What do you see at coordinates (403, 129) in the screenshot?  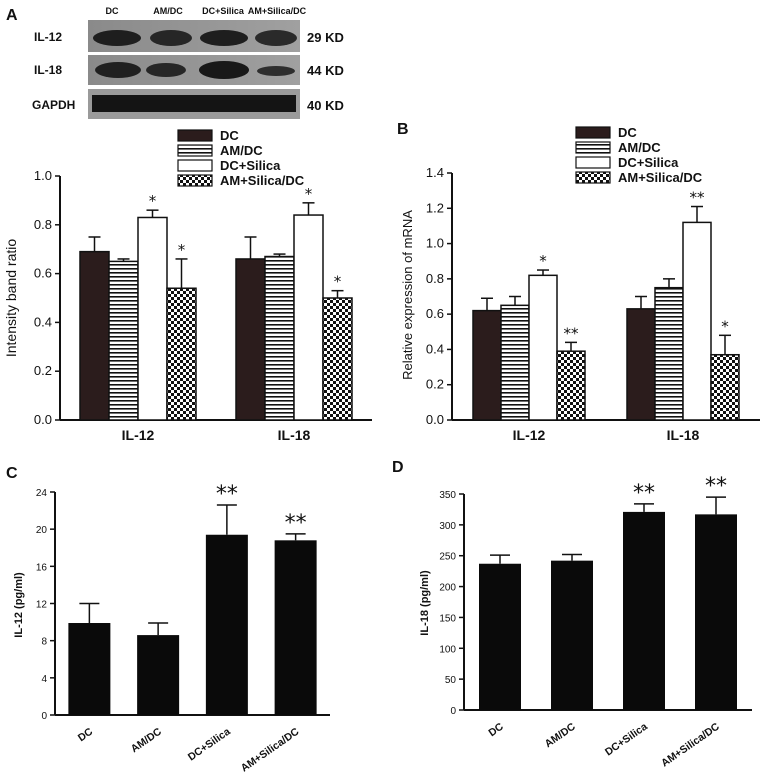 I see `panel-letter-b: B` at bounding box center [403, 129].